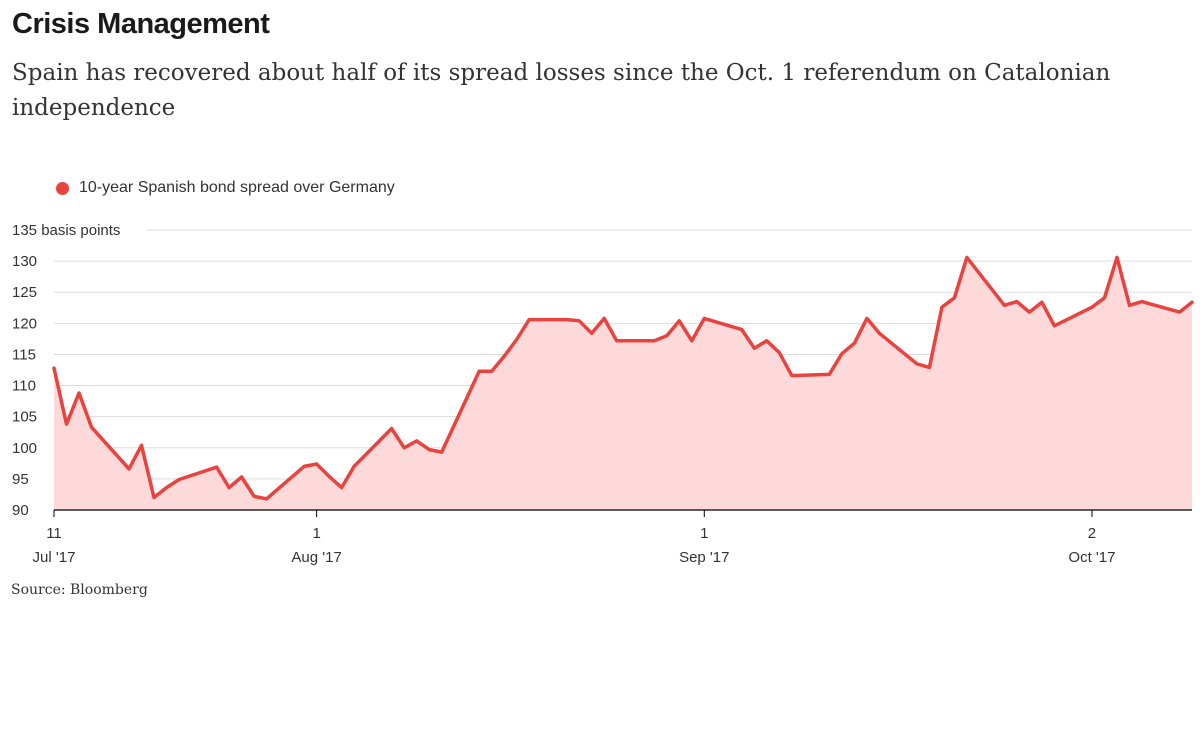 This screenshot has height=745, width=1200. I want to click on x-tick-month-label: Aug '17, so click(316, 557).